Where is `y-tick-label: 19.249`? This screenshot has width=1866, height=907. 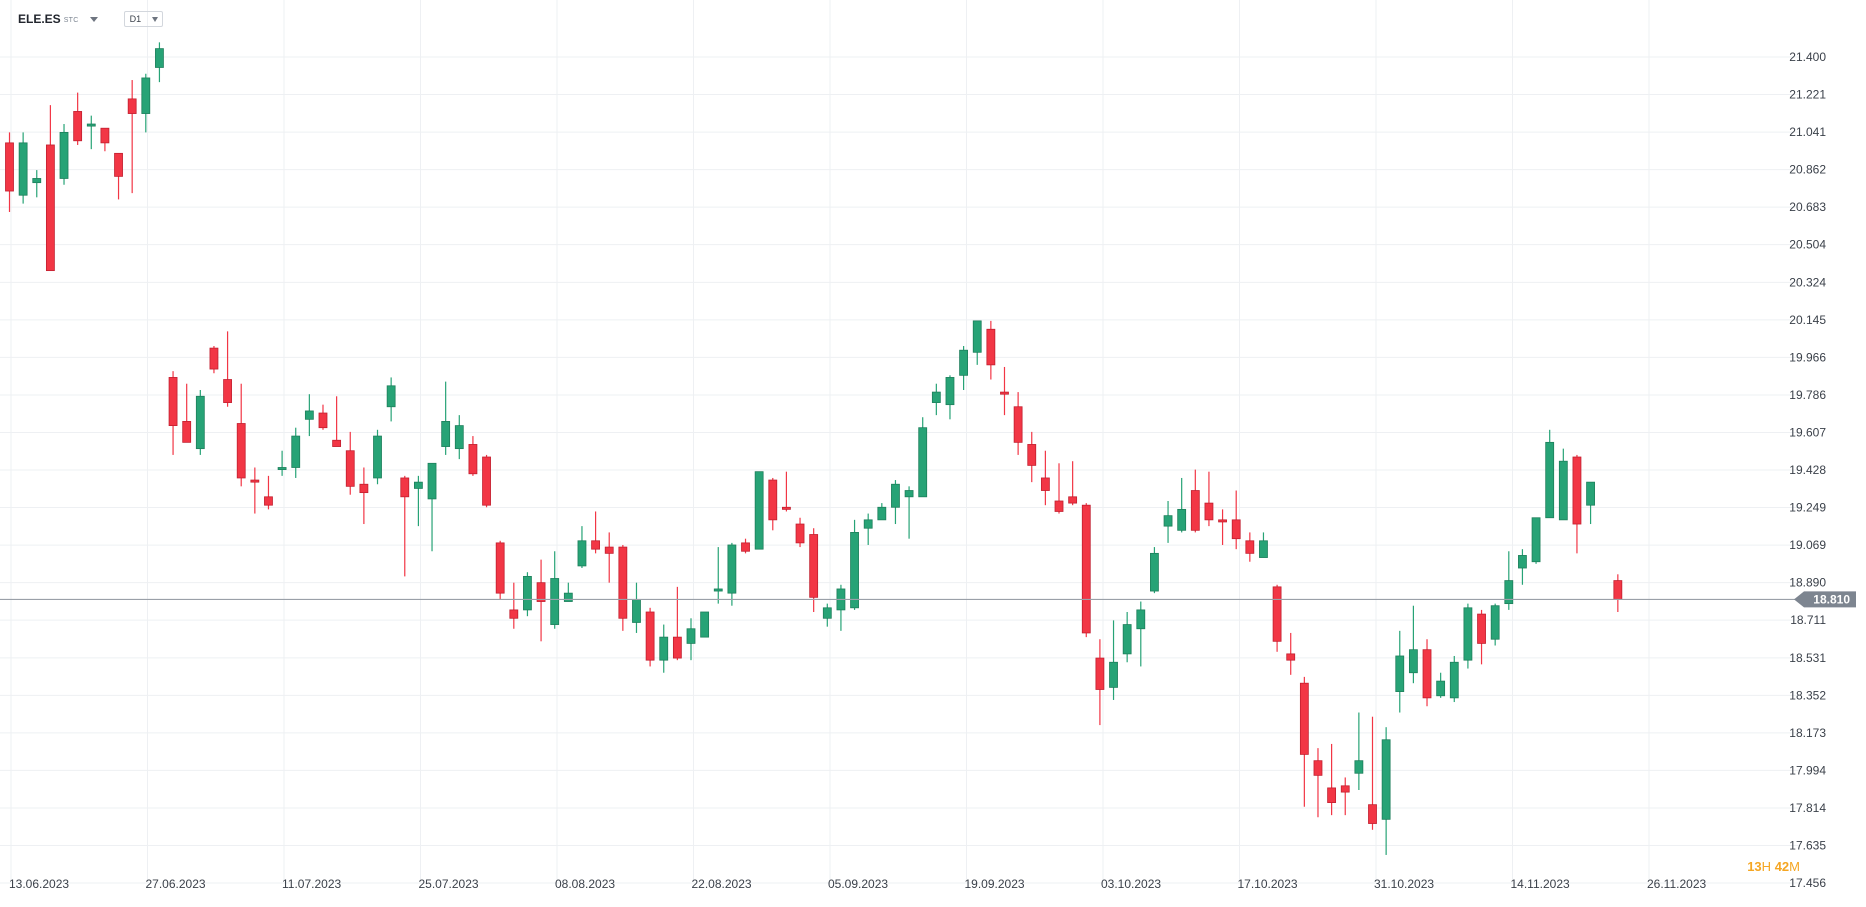 y-tick-label: 19.249 is located at coordinates (1807, 507).